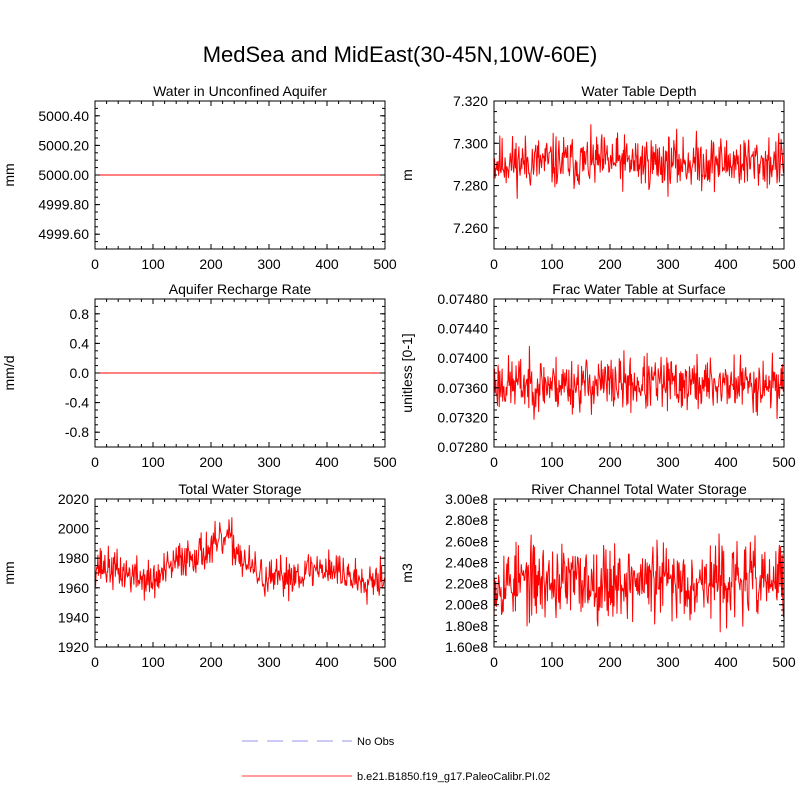 The width and height of the screenshot is (800, 800). Describe the element at coordinates (240, 91) in the screenshot. I see `panel-title: Water in Unconfined Aquifer` at that location.